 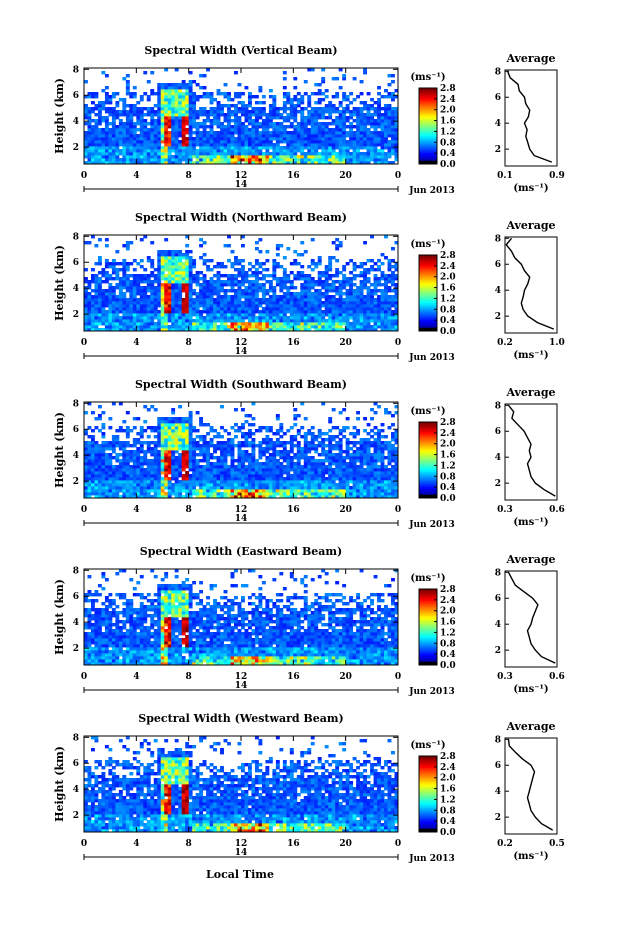 I want to click on panel-title: Spectral Width (Eastward Beam), so click(x=241, y=551).